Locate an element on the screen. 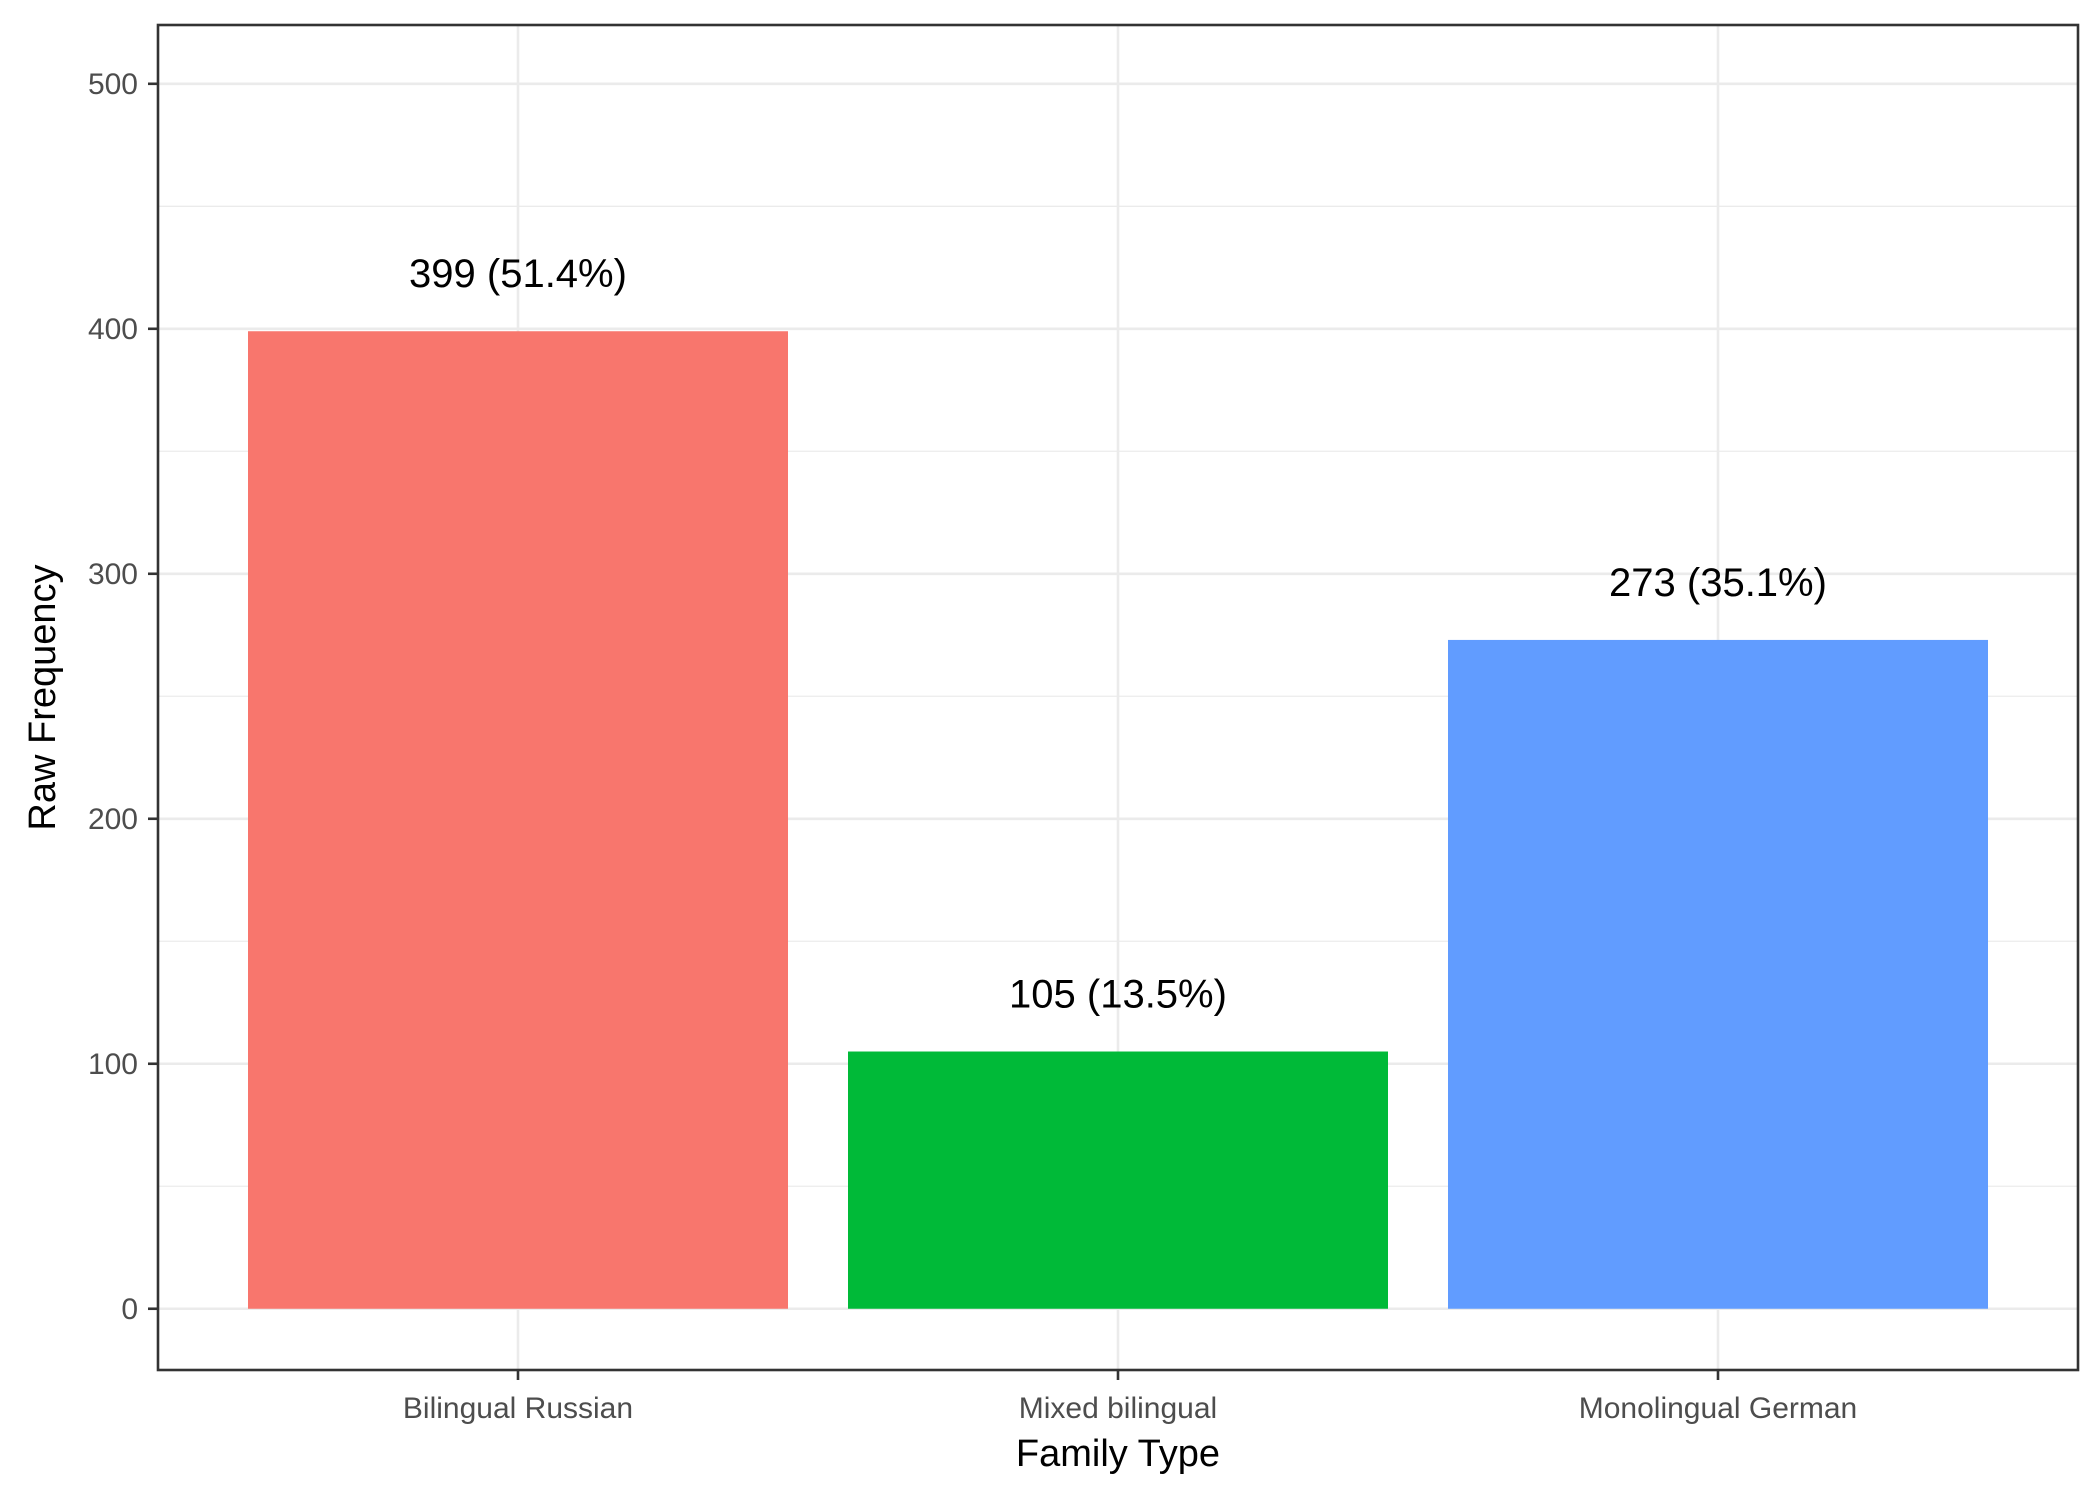 The image size is (2100, 1499). data-label: 273 (35.1%) is located at coordinates (1718, 583).